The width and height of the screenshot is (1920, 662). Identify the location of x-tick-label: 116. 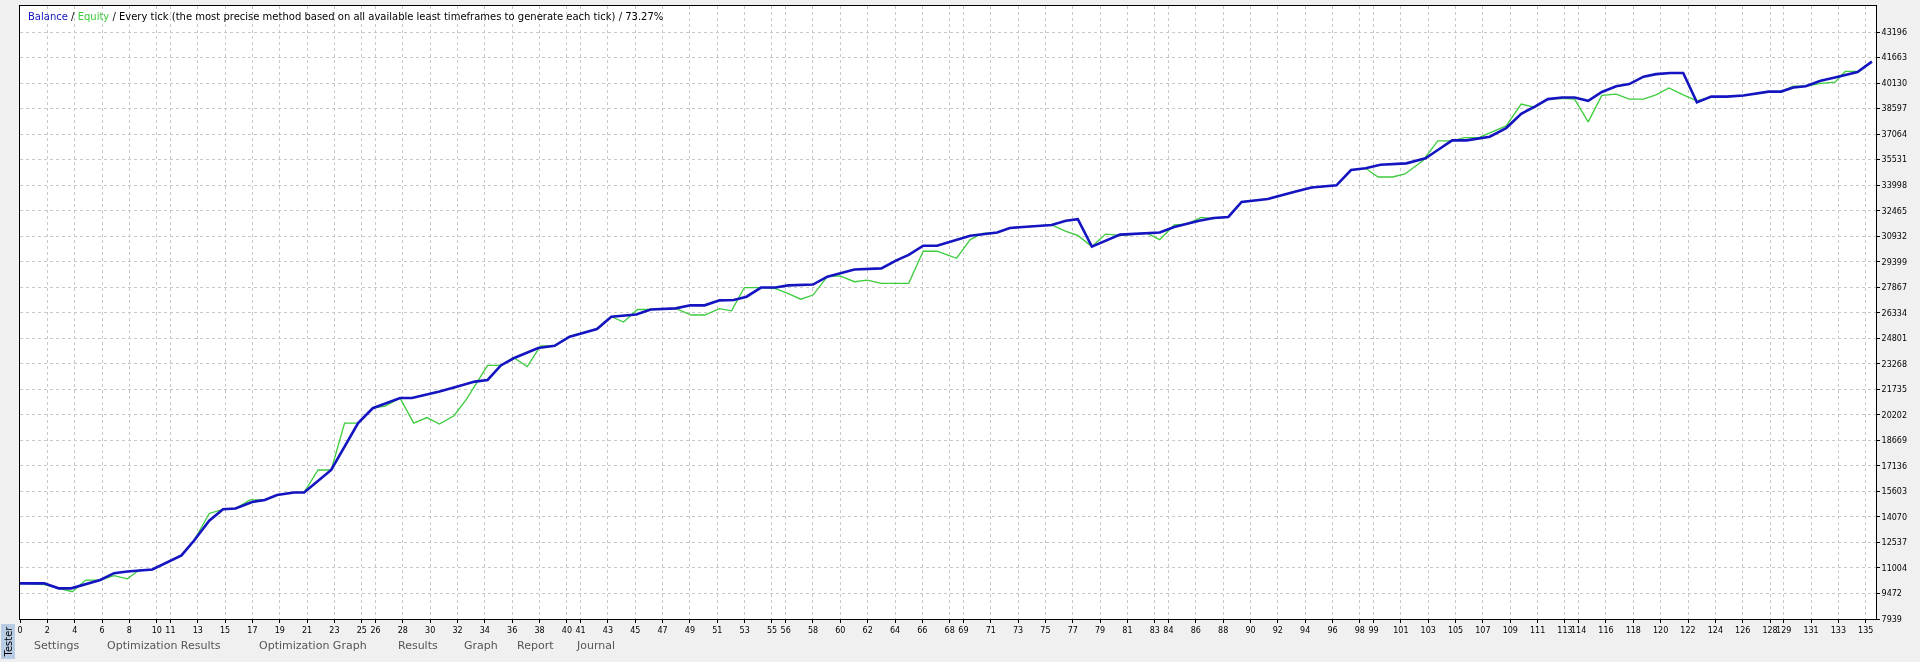
(1606, 630).